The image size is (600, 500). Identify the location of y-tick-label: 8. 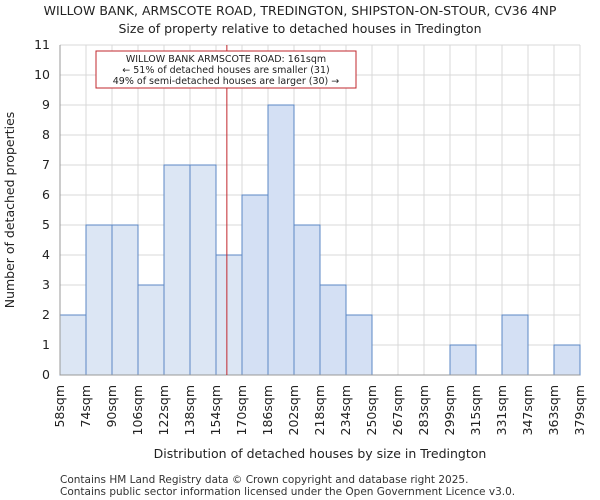
(46, 134).